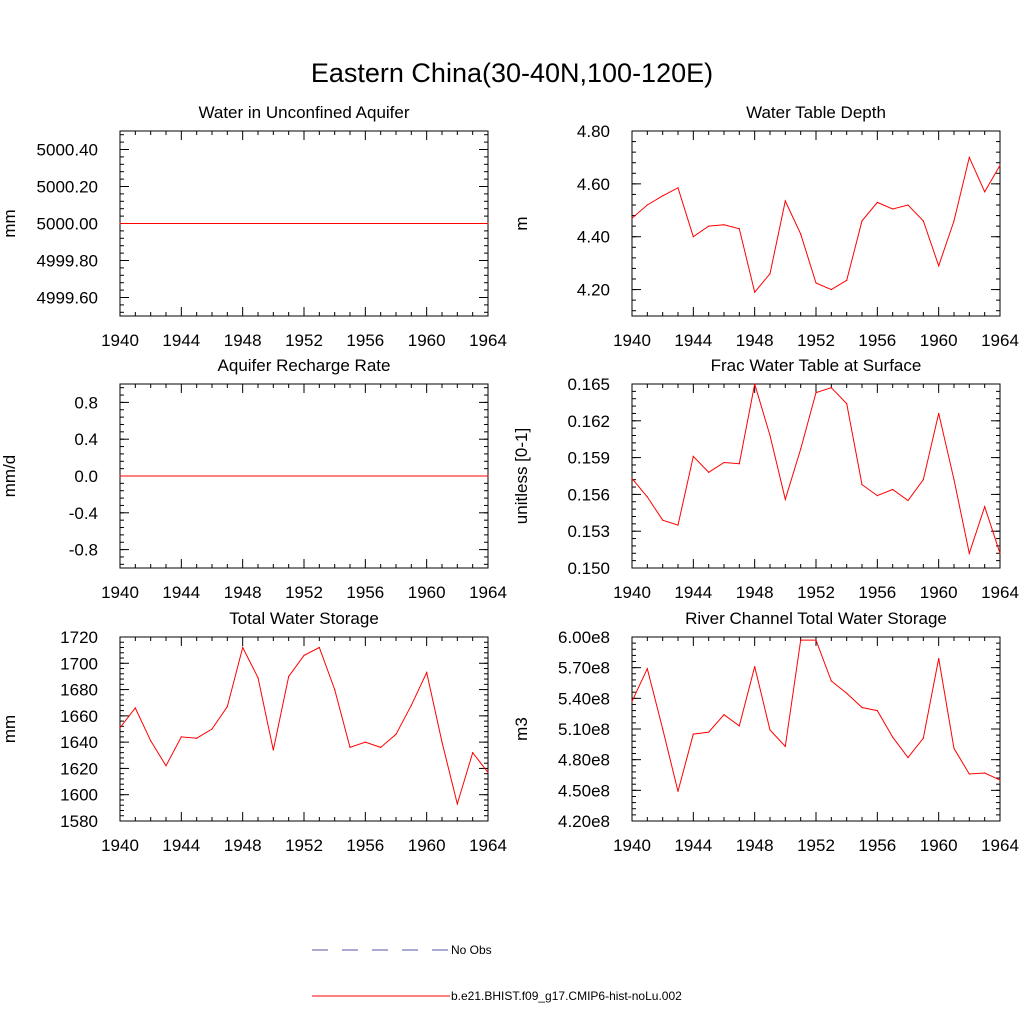  What do you see at coordinates (83, 550) in the screenshot?
I see `y-tick-label: -0.8` at bounding box center [83, 550].